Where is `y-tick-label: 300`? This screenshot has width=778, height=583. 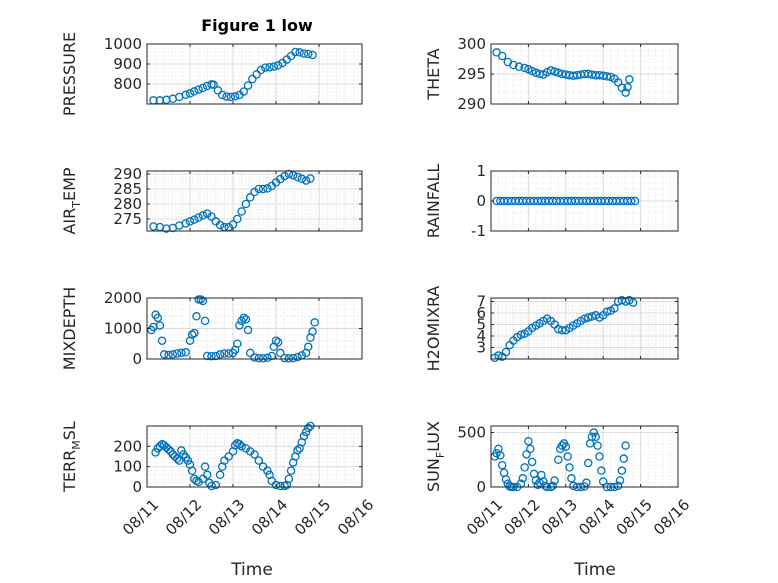 y-tick-label: 300 is located at coordinates (471, 44).